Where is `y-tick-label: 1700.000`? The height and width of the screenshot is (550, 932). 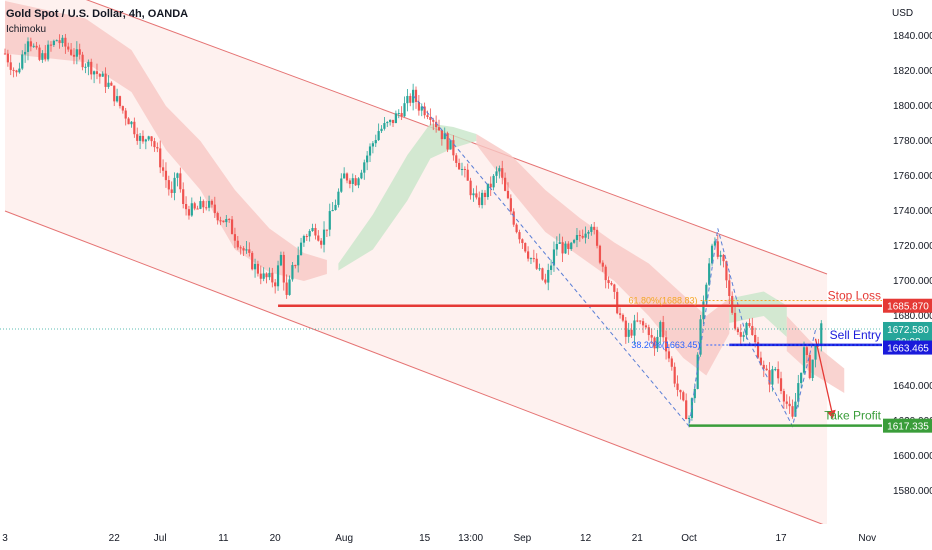
y-tick-label: 1700.000 is located at coordinates (912, 281).